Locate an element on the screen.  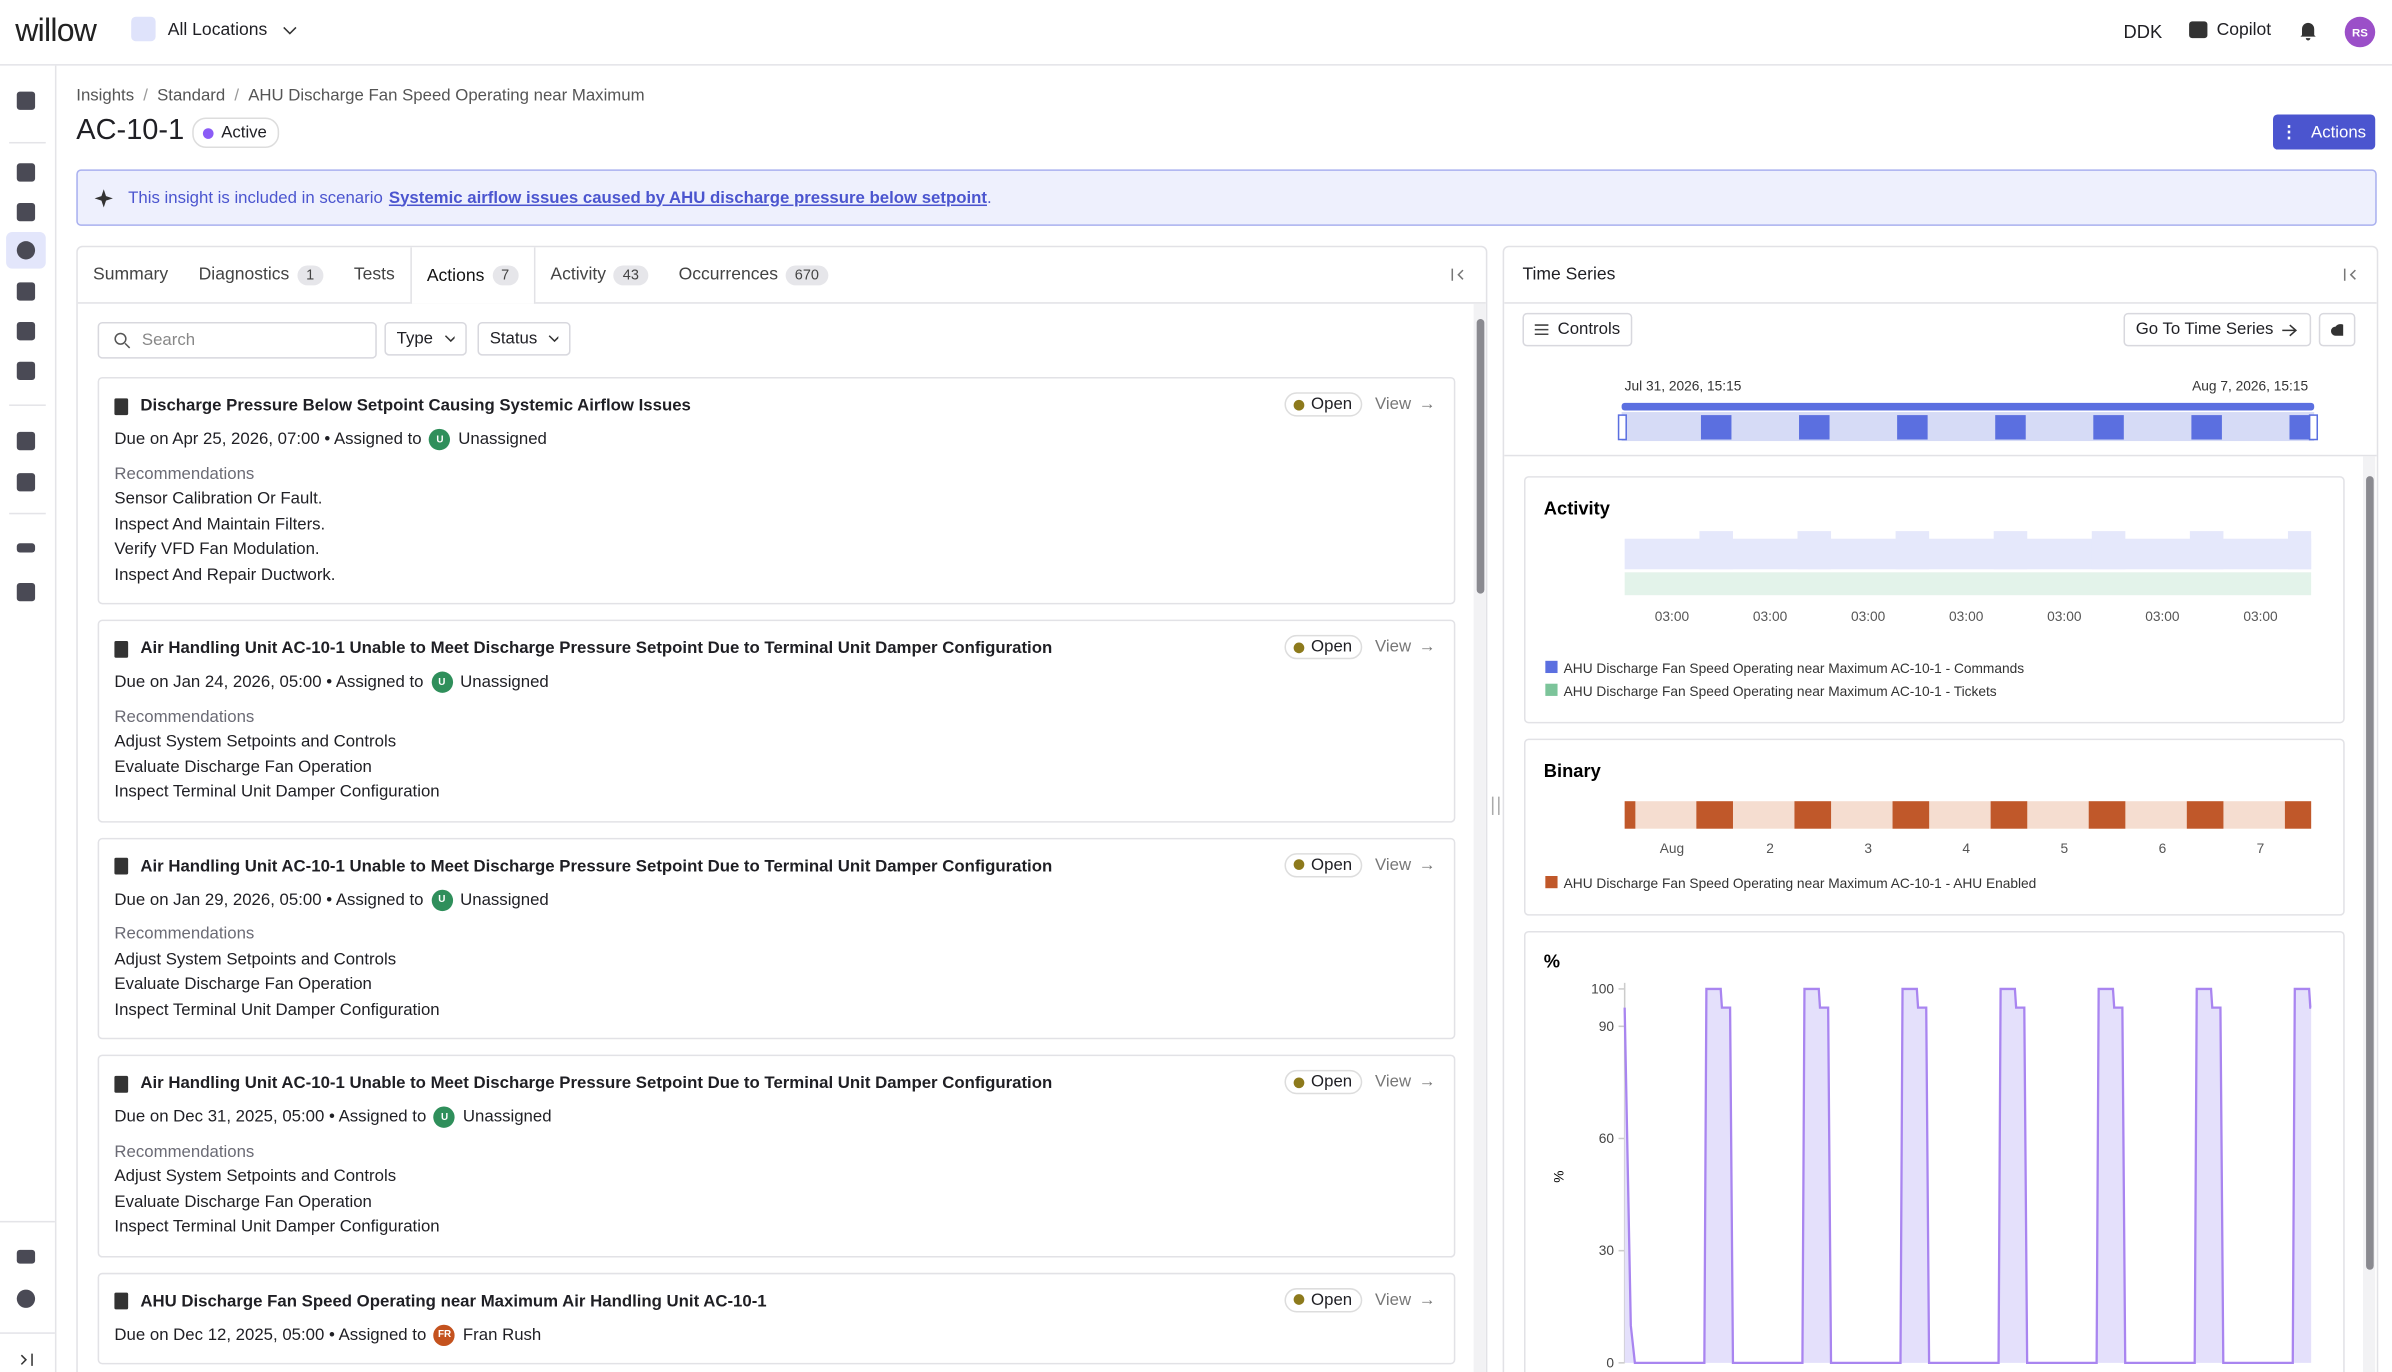
download-button is located at coordinates (2337, 329).